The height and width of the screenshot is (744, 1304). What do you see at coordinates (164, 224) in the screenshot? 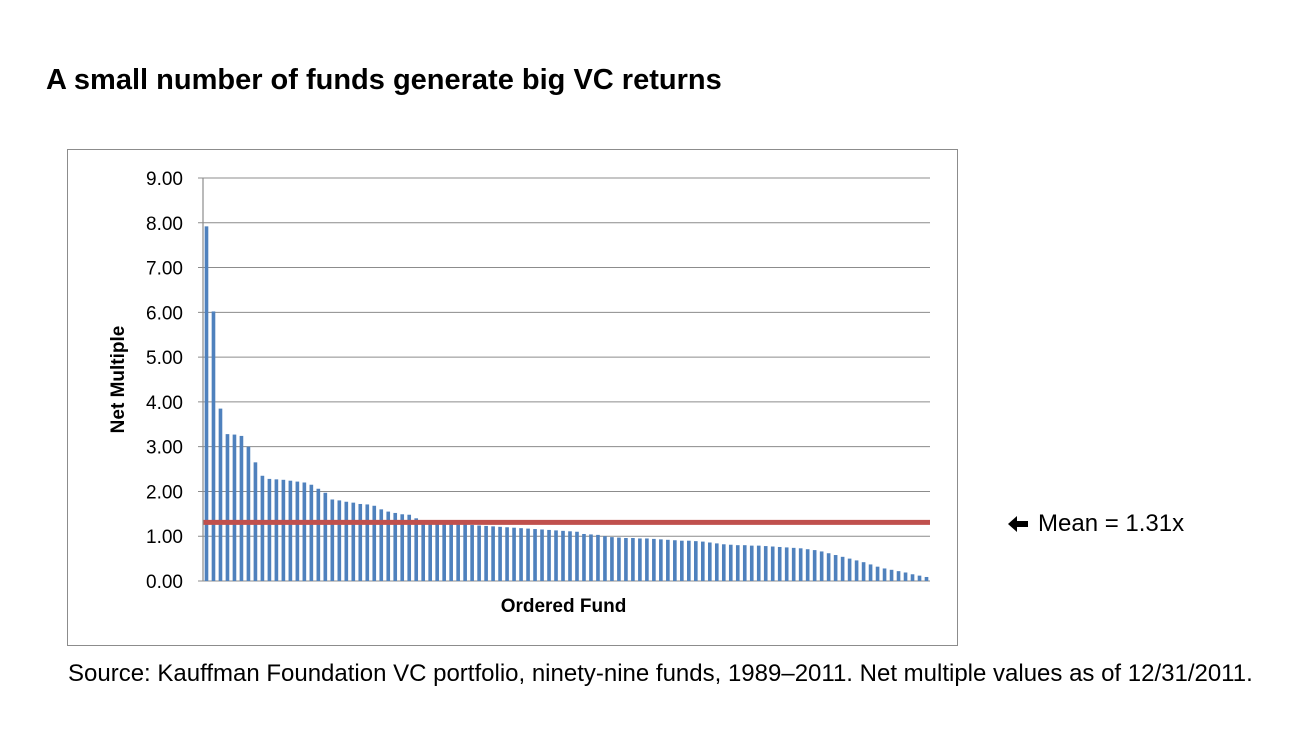
I see `y-tick-label: 8.00` at bounding box center [164, 224].